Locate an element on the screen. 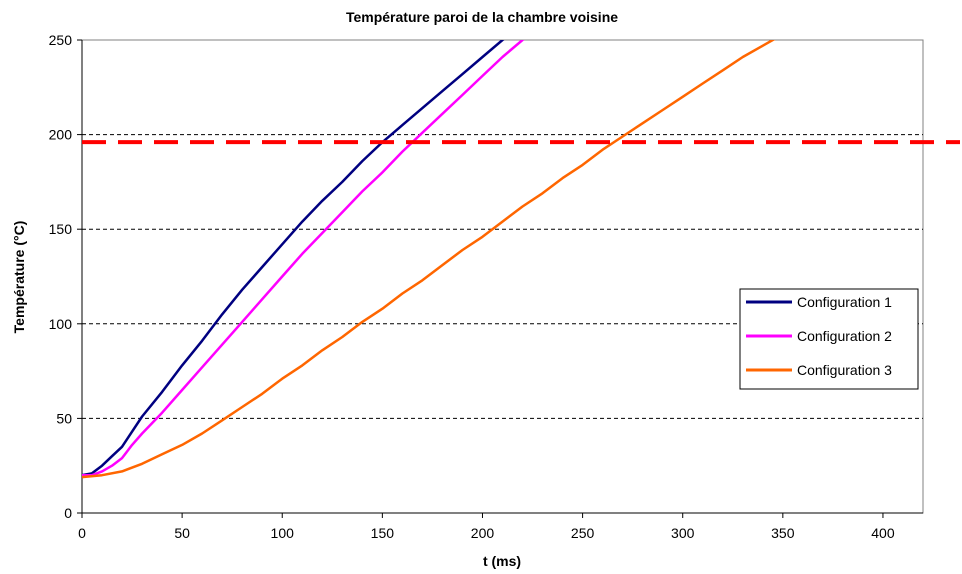 The height and width of the screenshot is (574, 962). x-tick-label: 350 is located at coordinates (783, 533).